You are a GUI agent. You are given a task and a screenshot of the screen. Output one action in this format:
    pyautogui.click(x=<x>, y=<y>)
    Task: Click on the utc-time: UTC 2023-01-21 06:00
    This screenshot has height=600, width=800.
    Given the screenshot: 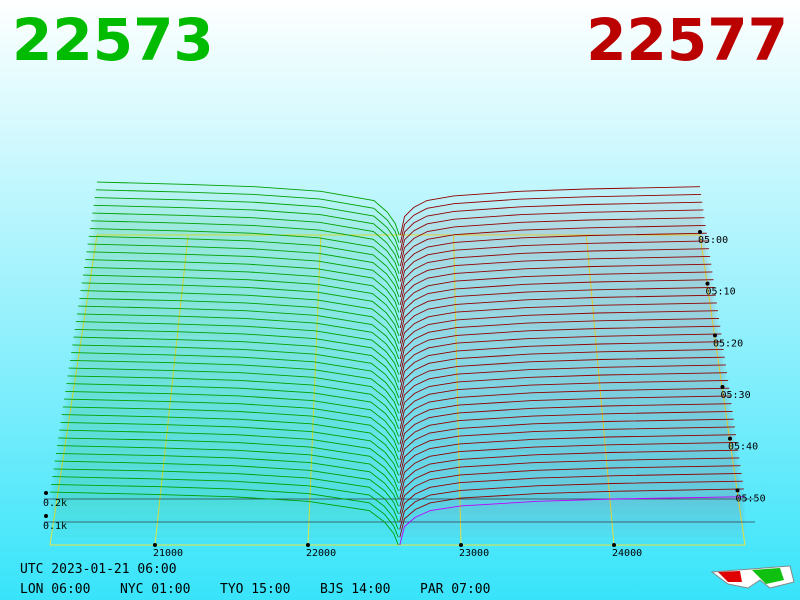 What is the action you would take?
    pyautogui.click(x=98, y=569)
    